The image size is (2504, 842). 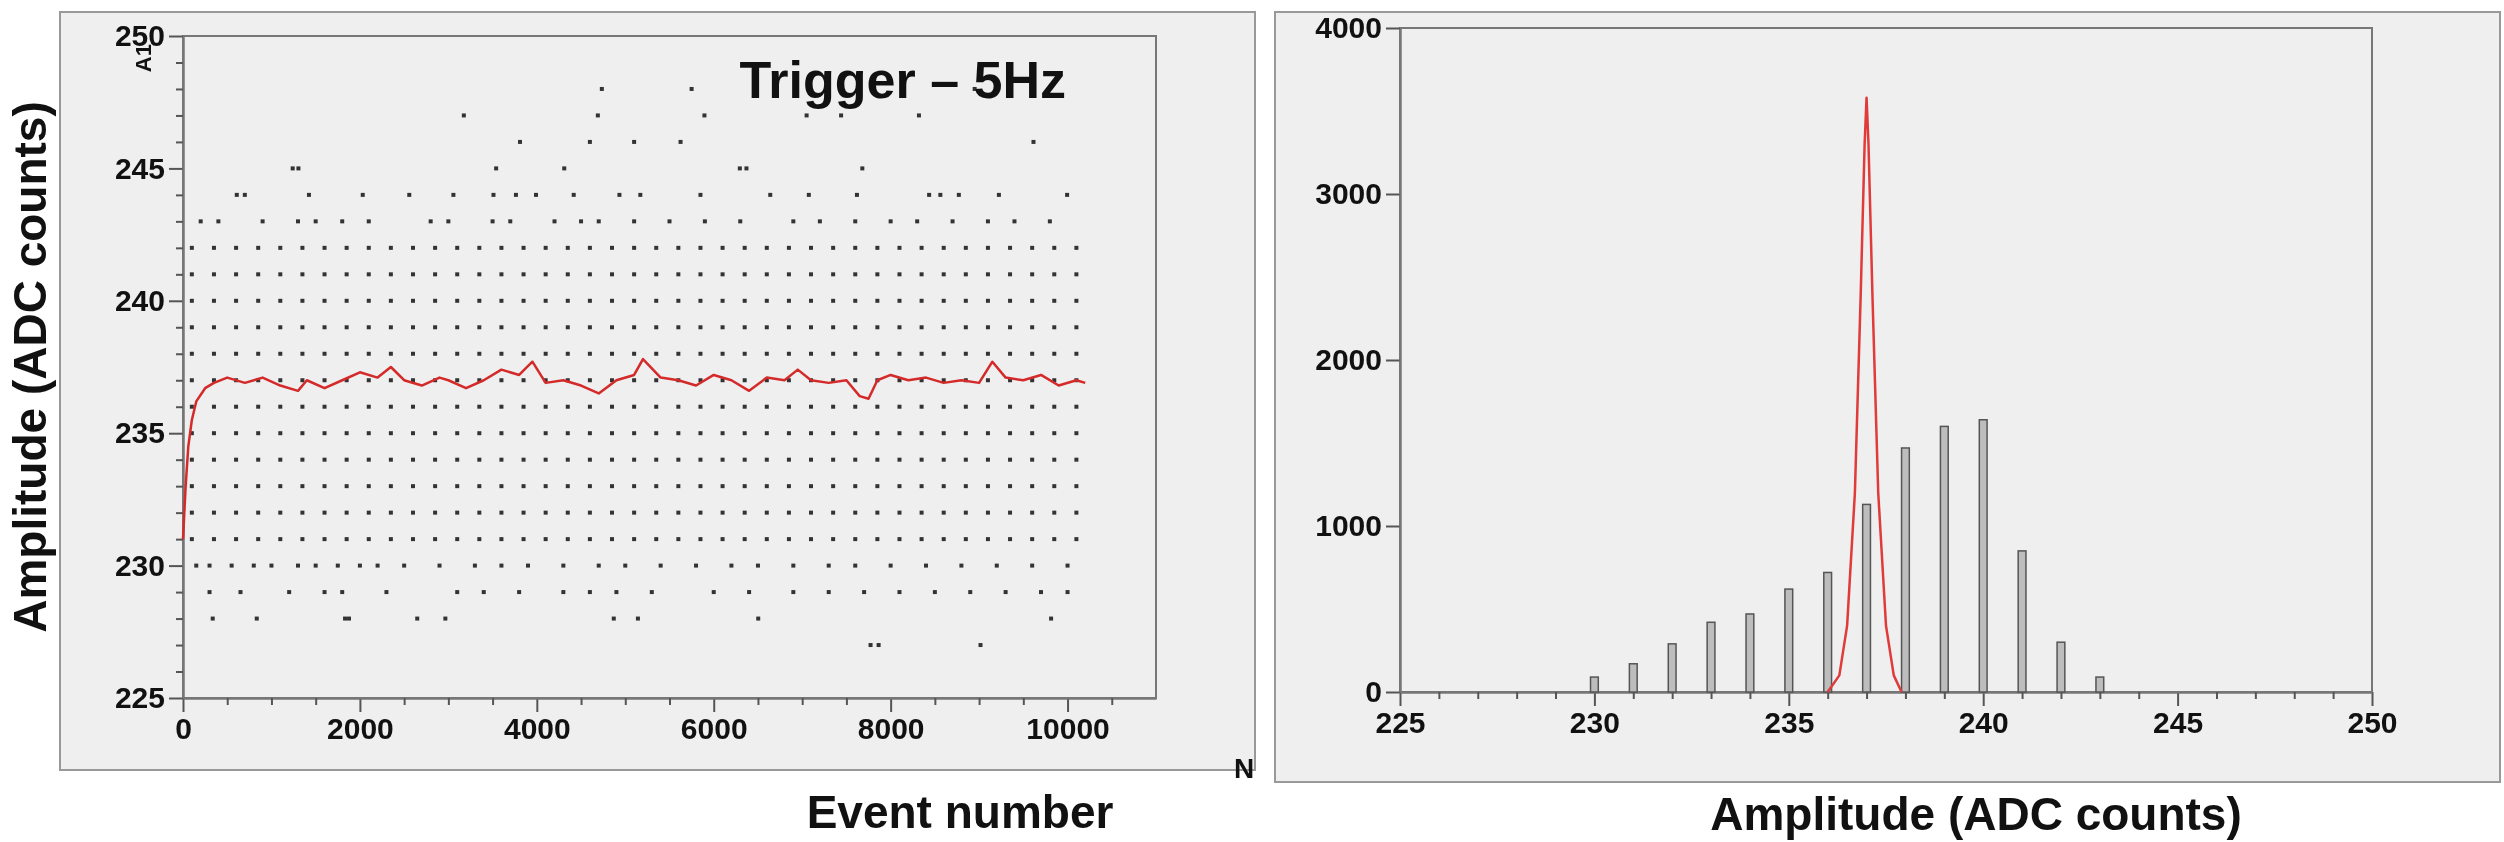 I want to click on x-tick-label: 235, so click(x=1789, y=723).